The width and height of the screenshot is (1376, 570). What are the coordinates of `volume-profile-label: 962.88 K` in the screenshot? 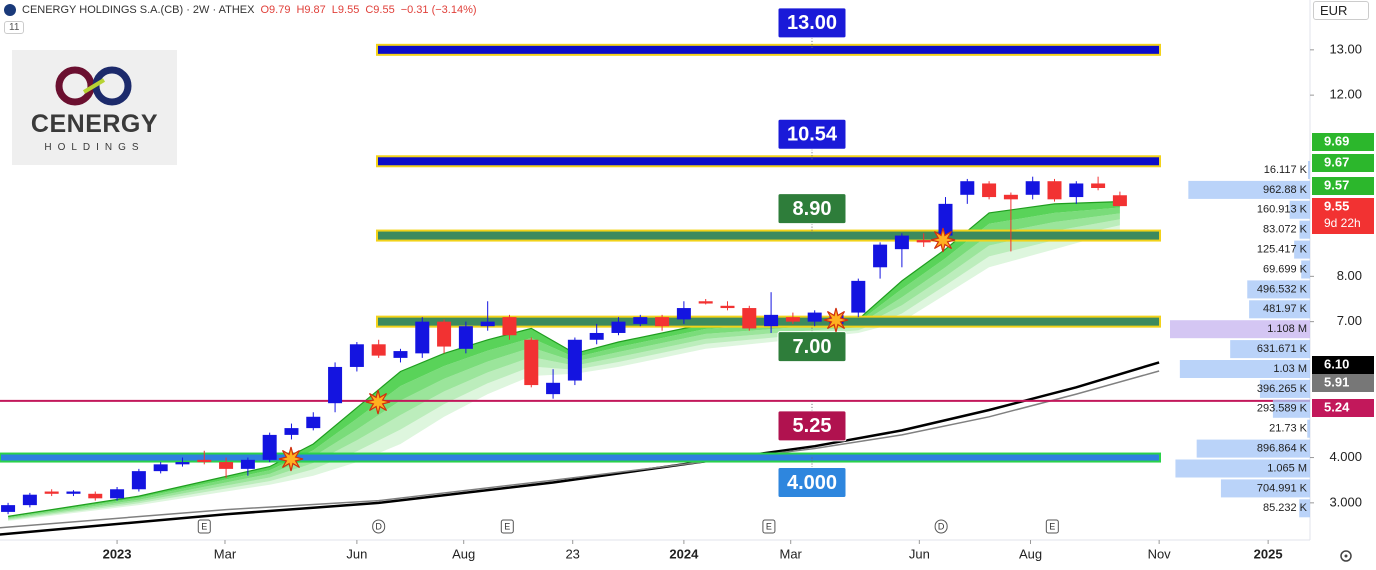 It's located at (1285, 190).